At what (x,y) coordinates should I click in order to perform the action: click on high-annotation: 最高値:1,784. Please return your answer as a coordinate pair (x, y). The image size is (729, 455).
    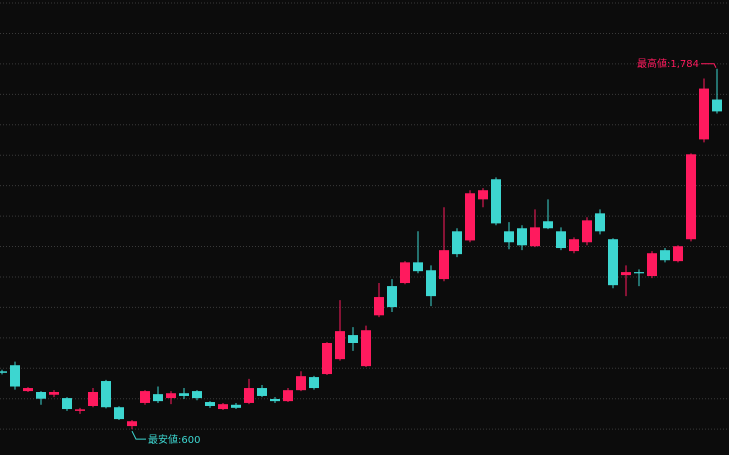
    Looking at the image, I should click on (668, 63).